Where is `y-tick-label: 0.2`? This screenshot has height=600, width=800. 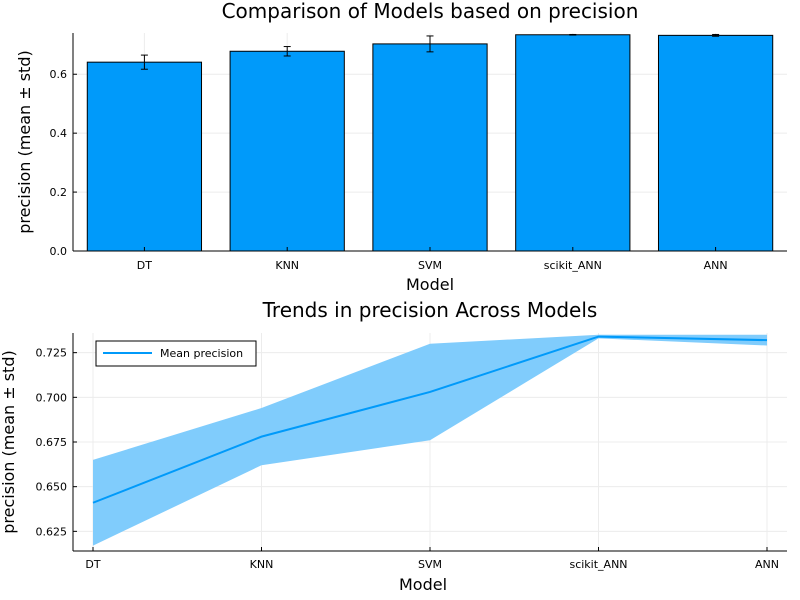 y-tick-label: 0.2 is located at coordinates (59, 192).